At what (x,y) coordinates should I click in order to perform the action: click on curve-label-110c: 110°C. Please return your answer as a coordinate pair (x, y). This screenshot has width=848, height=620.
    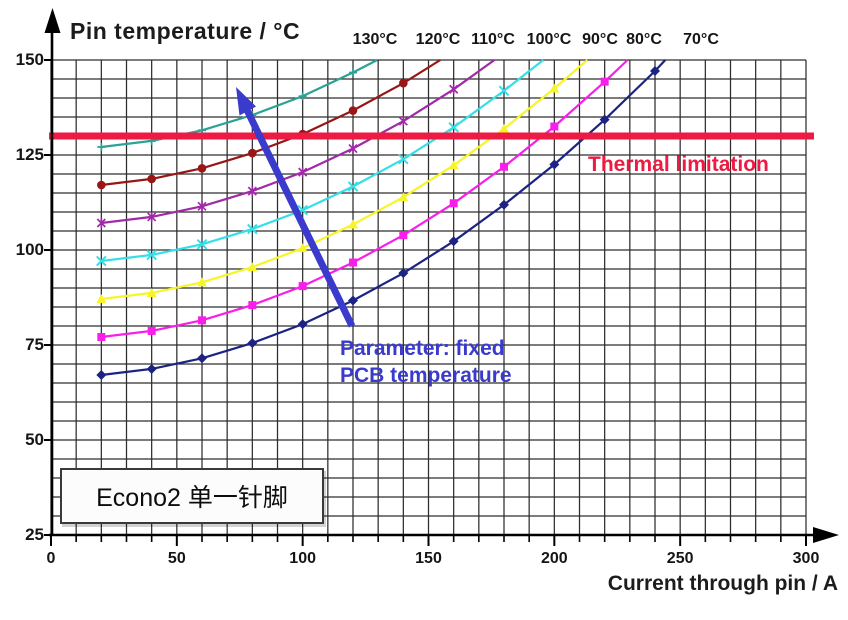
    Looking at the image, I should click on (493, 39).